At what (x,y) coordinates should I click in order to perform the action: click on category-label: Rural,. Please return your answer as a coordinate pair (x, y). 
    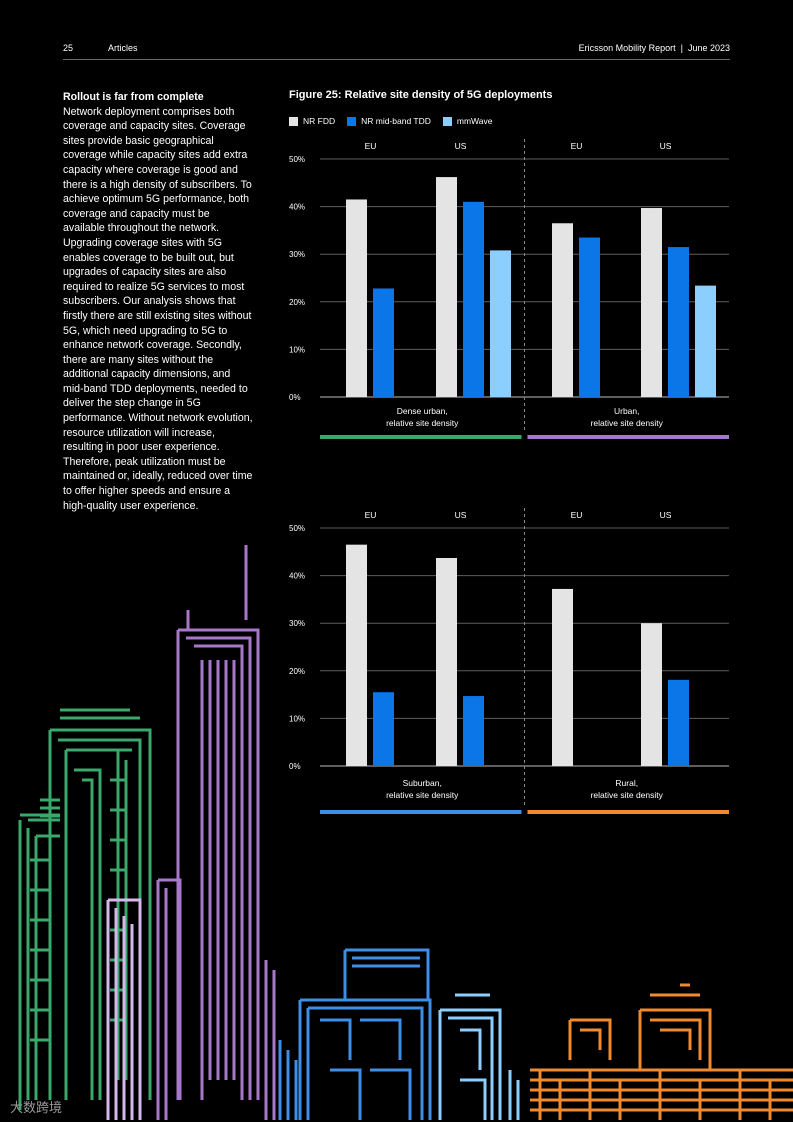
    Looking at the image, I should click on (626, 783).